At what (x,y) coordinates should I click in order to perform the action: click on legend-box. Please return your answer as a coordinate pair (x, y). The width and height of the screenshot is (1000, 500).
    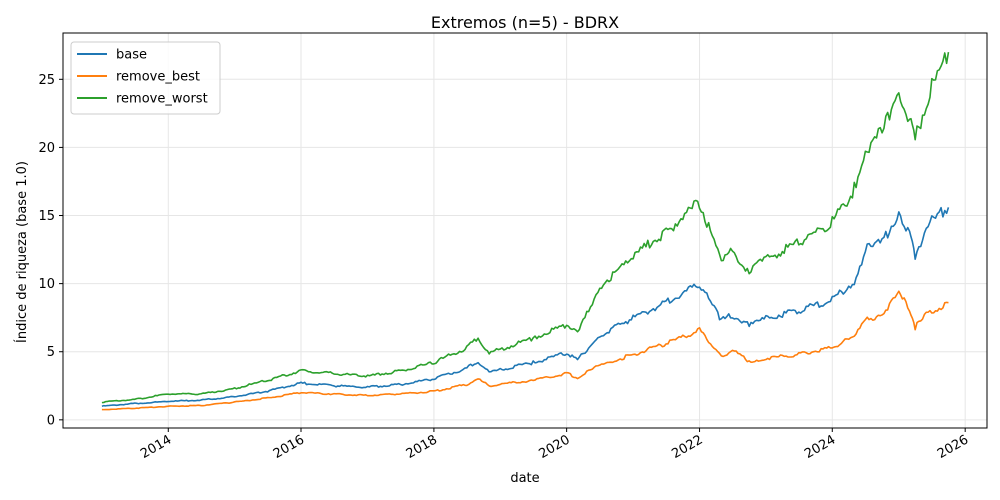
    Looking at the image, I should click on (145, 78).